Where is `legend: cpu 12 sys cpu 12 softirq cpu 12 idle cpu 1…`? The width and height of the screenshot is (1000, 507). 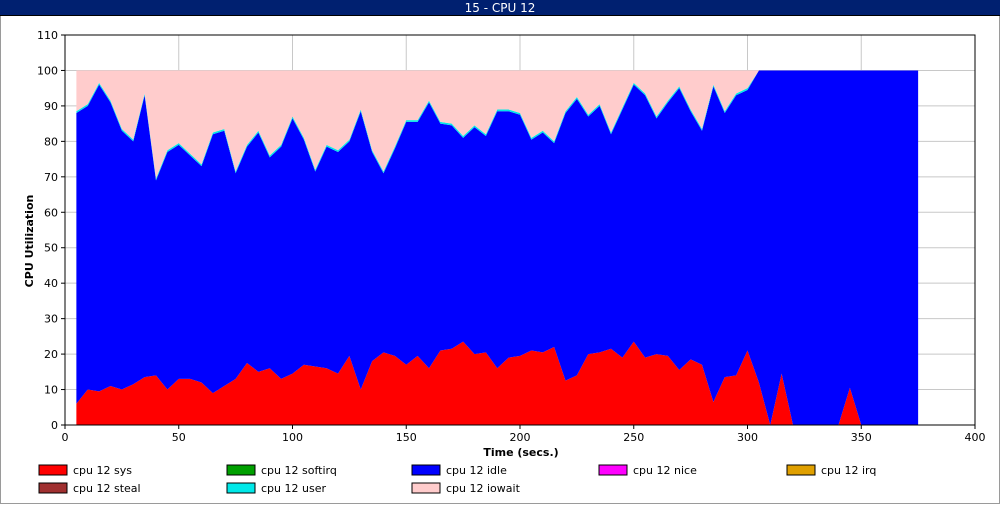
legend: cpu 12 sys cpu 12 softirq cpu 12 idle cpu 1… is located at coordinates (457, 479).